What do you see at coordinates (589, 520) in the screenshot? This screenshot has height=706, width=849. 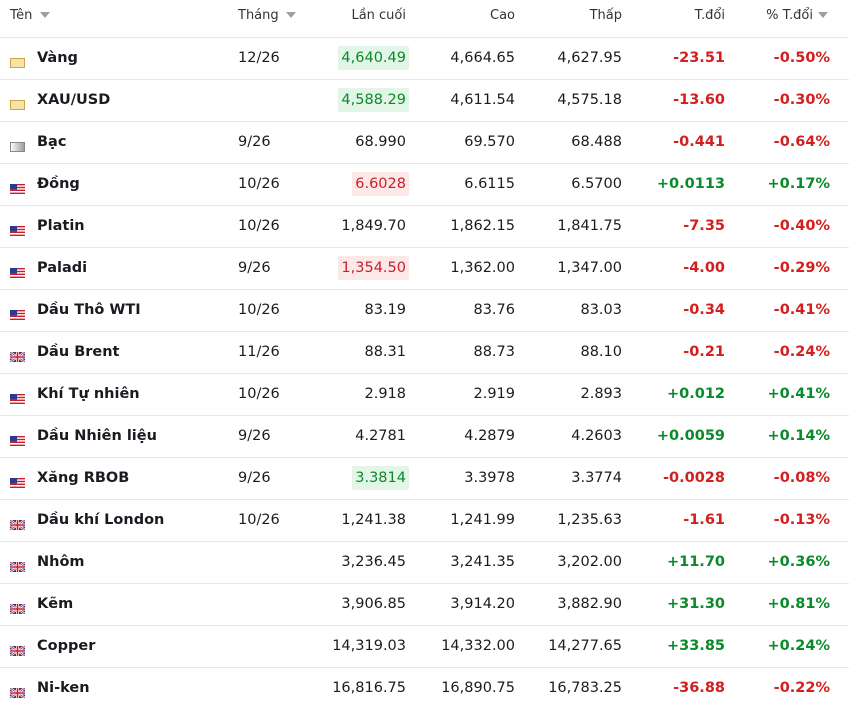 I see `low-price: 1,235.63` at bounding box center [589, 520].